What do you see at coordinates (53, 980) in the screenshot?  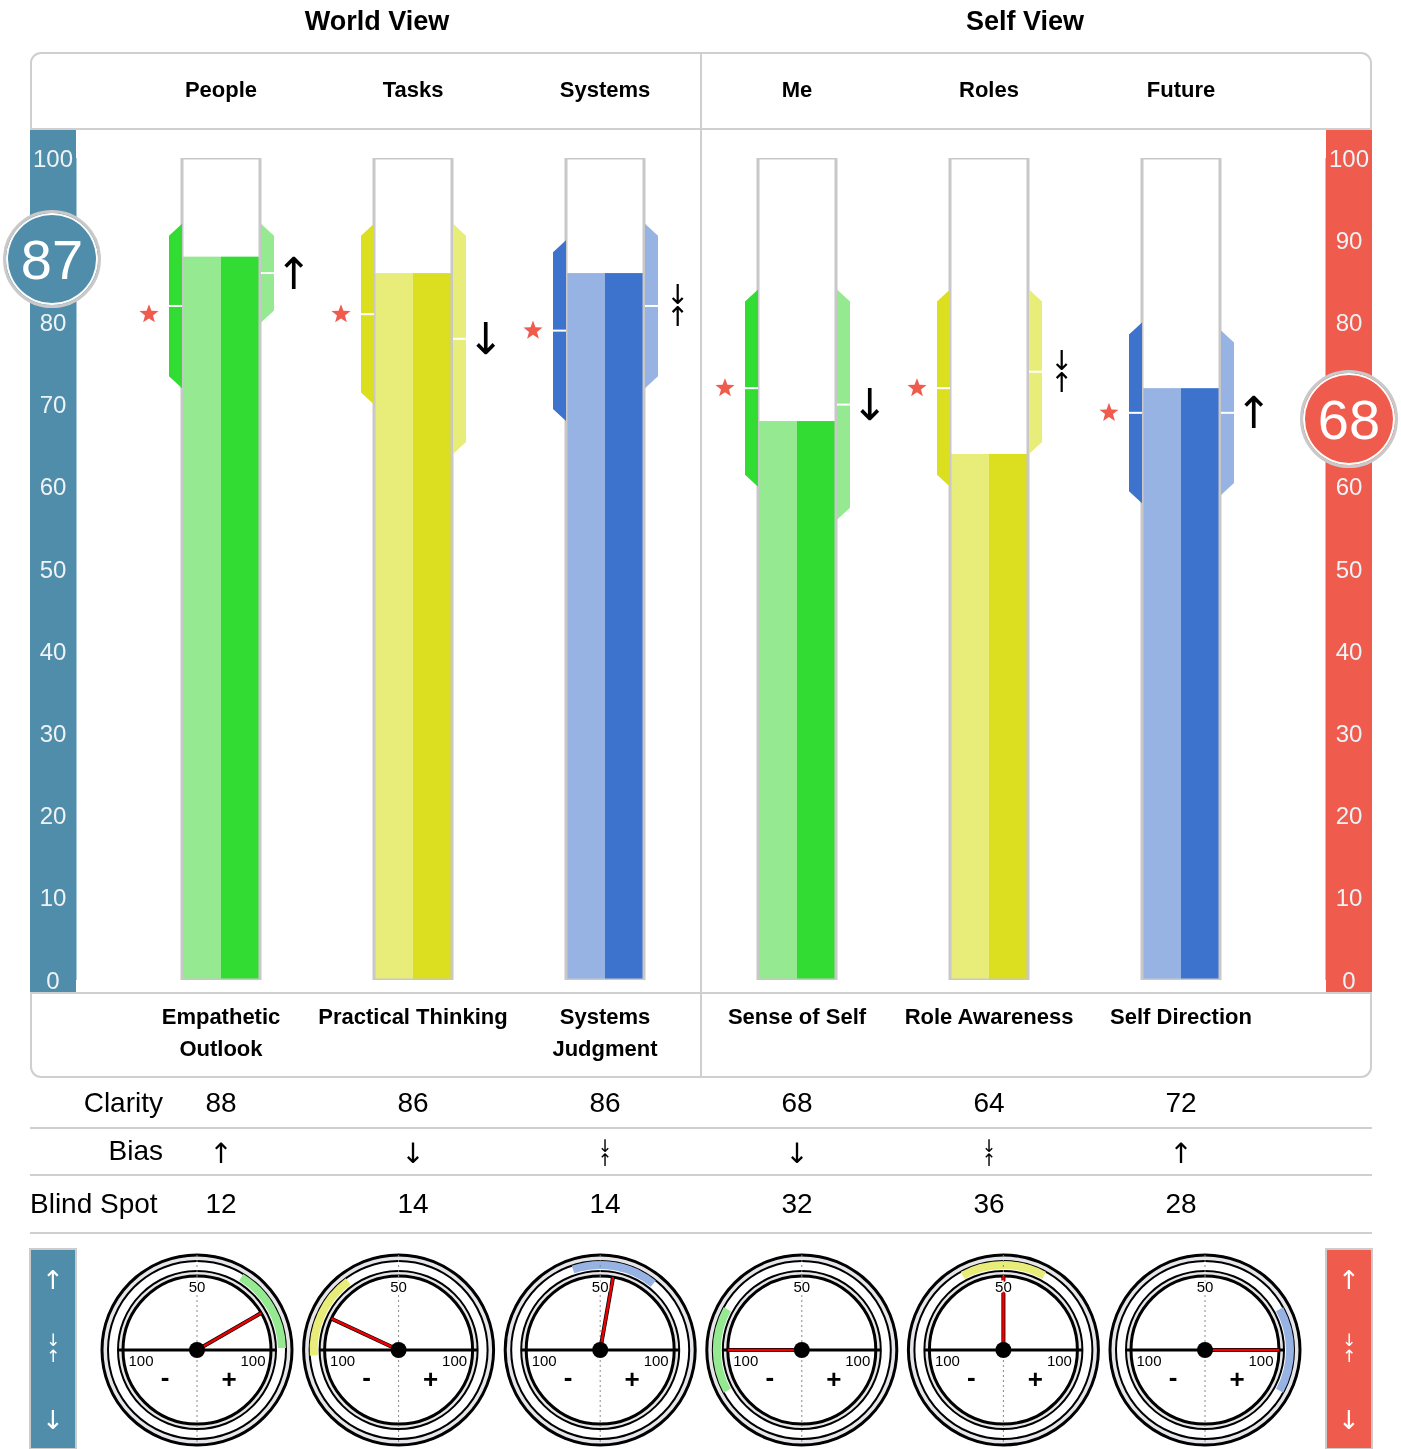 I see `y-tick-label: 0` at bounding box center [53, 980].